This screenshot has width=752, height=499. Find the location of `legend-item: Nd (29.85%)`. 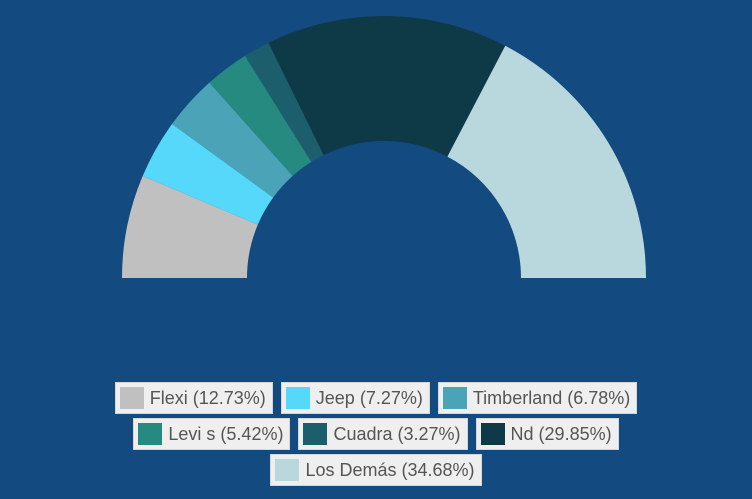

legend-item: Nd (29.85%) is located at coordinates (547, 434).